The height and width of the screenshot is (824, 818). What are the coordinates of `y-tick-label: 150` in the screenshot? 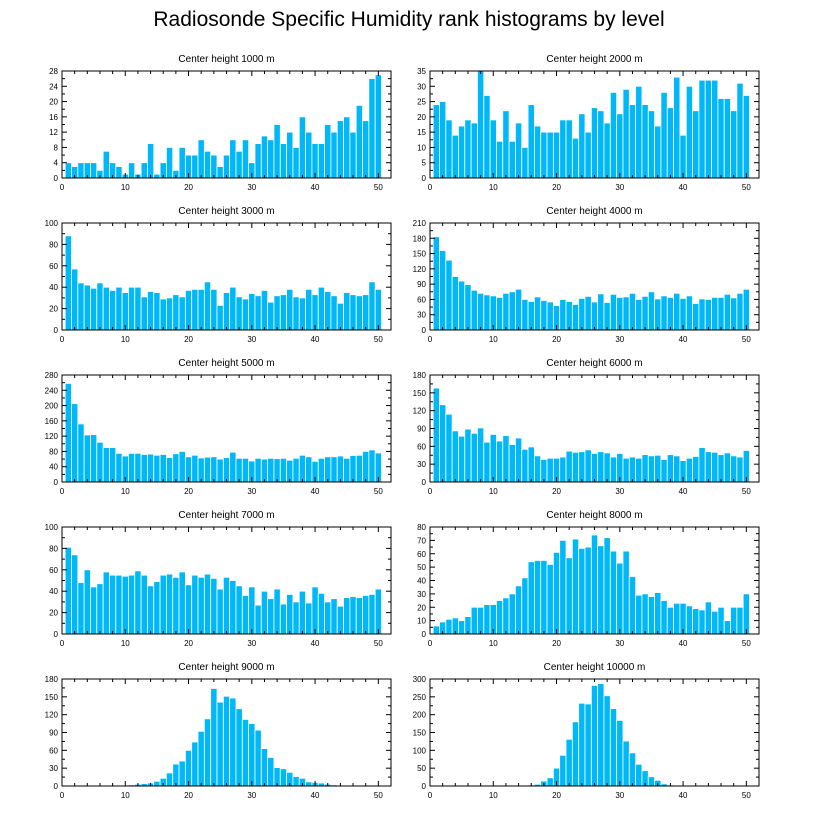 It's located at (52, 697).